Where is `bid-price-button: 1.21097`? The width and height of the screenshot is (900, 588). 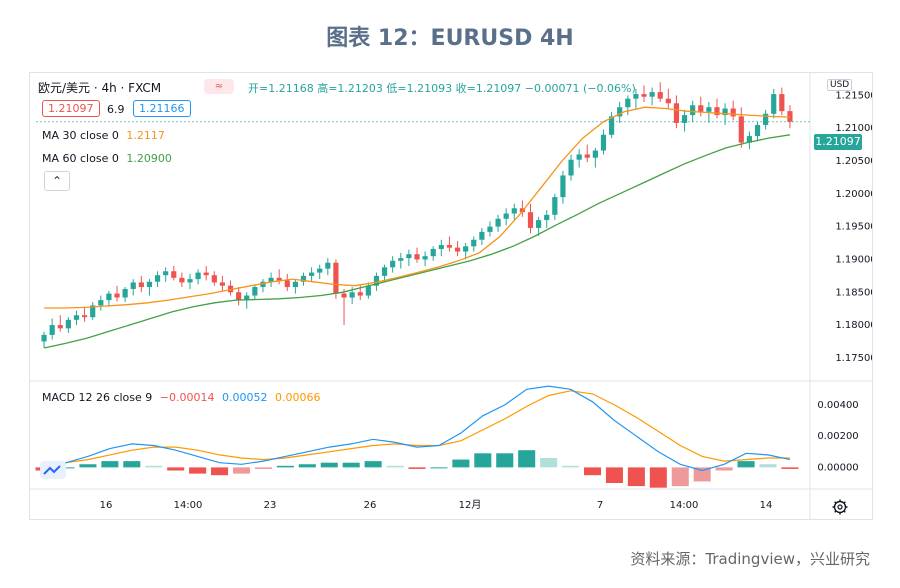
bid-price-button: 1.21097 is located at coordinates (71, 108).